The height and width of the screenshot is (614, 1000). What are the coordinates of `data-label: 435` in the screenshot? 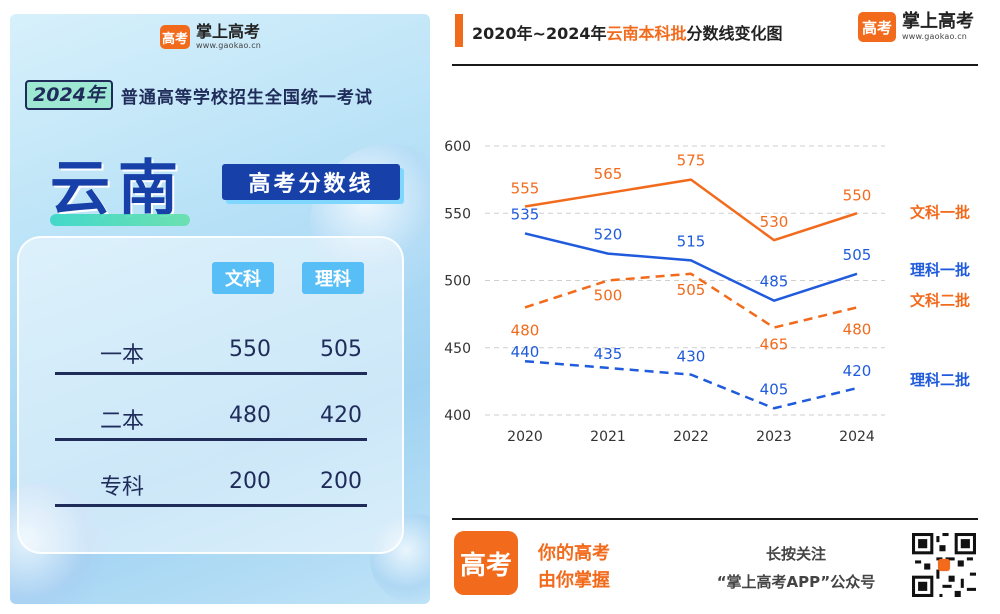 It's located at (608, 354).